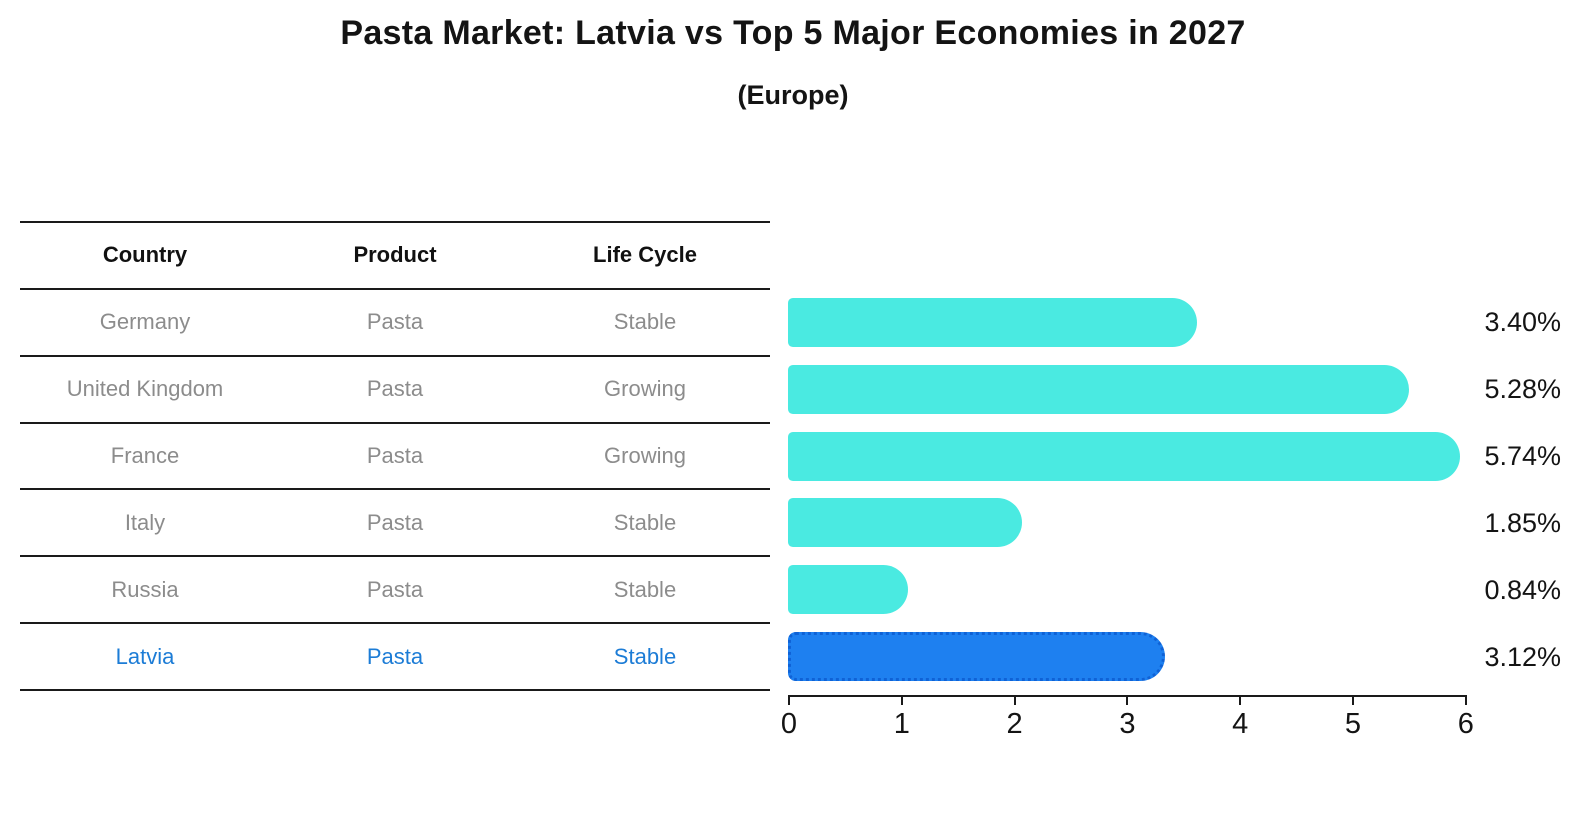 The width and height of the screenshot is (1586, 823). I want to click on table-cell-country: United Kingdom, so click(145, 389).